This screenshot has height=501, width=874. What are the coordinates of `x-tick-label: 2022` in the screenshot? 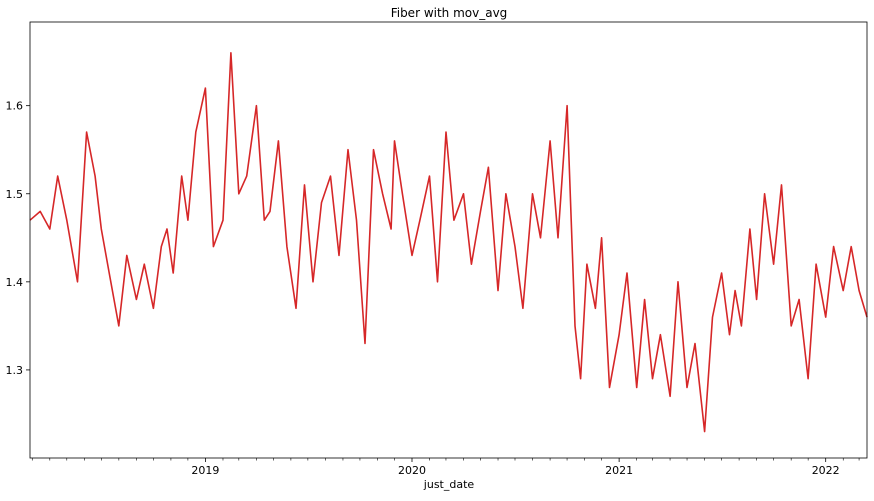 It's located at (826, 470).